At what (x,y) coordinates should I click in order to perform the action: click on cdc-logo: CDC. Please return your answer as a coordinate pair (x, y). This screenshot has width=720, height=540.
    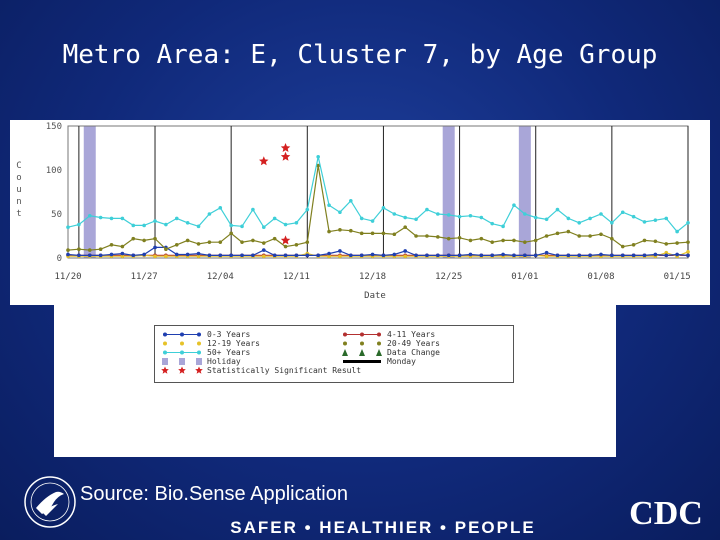
    Looking at the image, I should click on (666, 514).